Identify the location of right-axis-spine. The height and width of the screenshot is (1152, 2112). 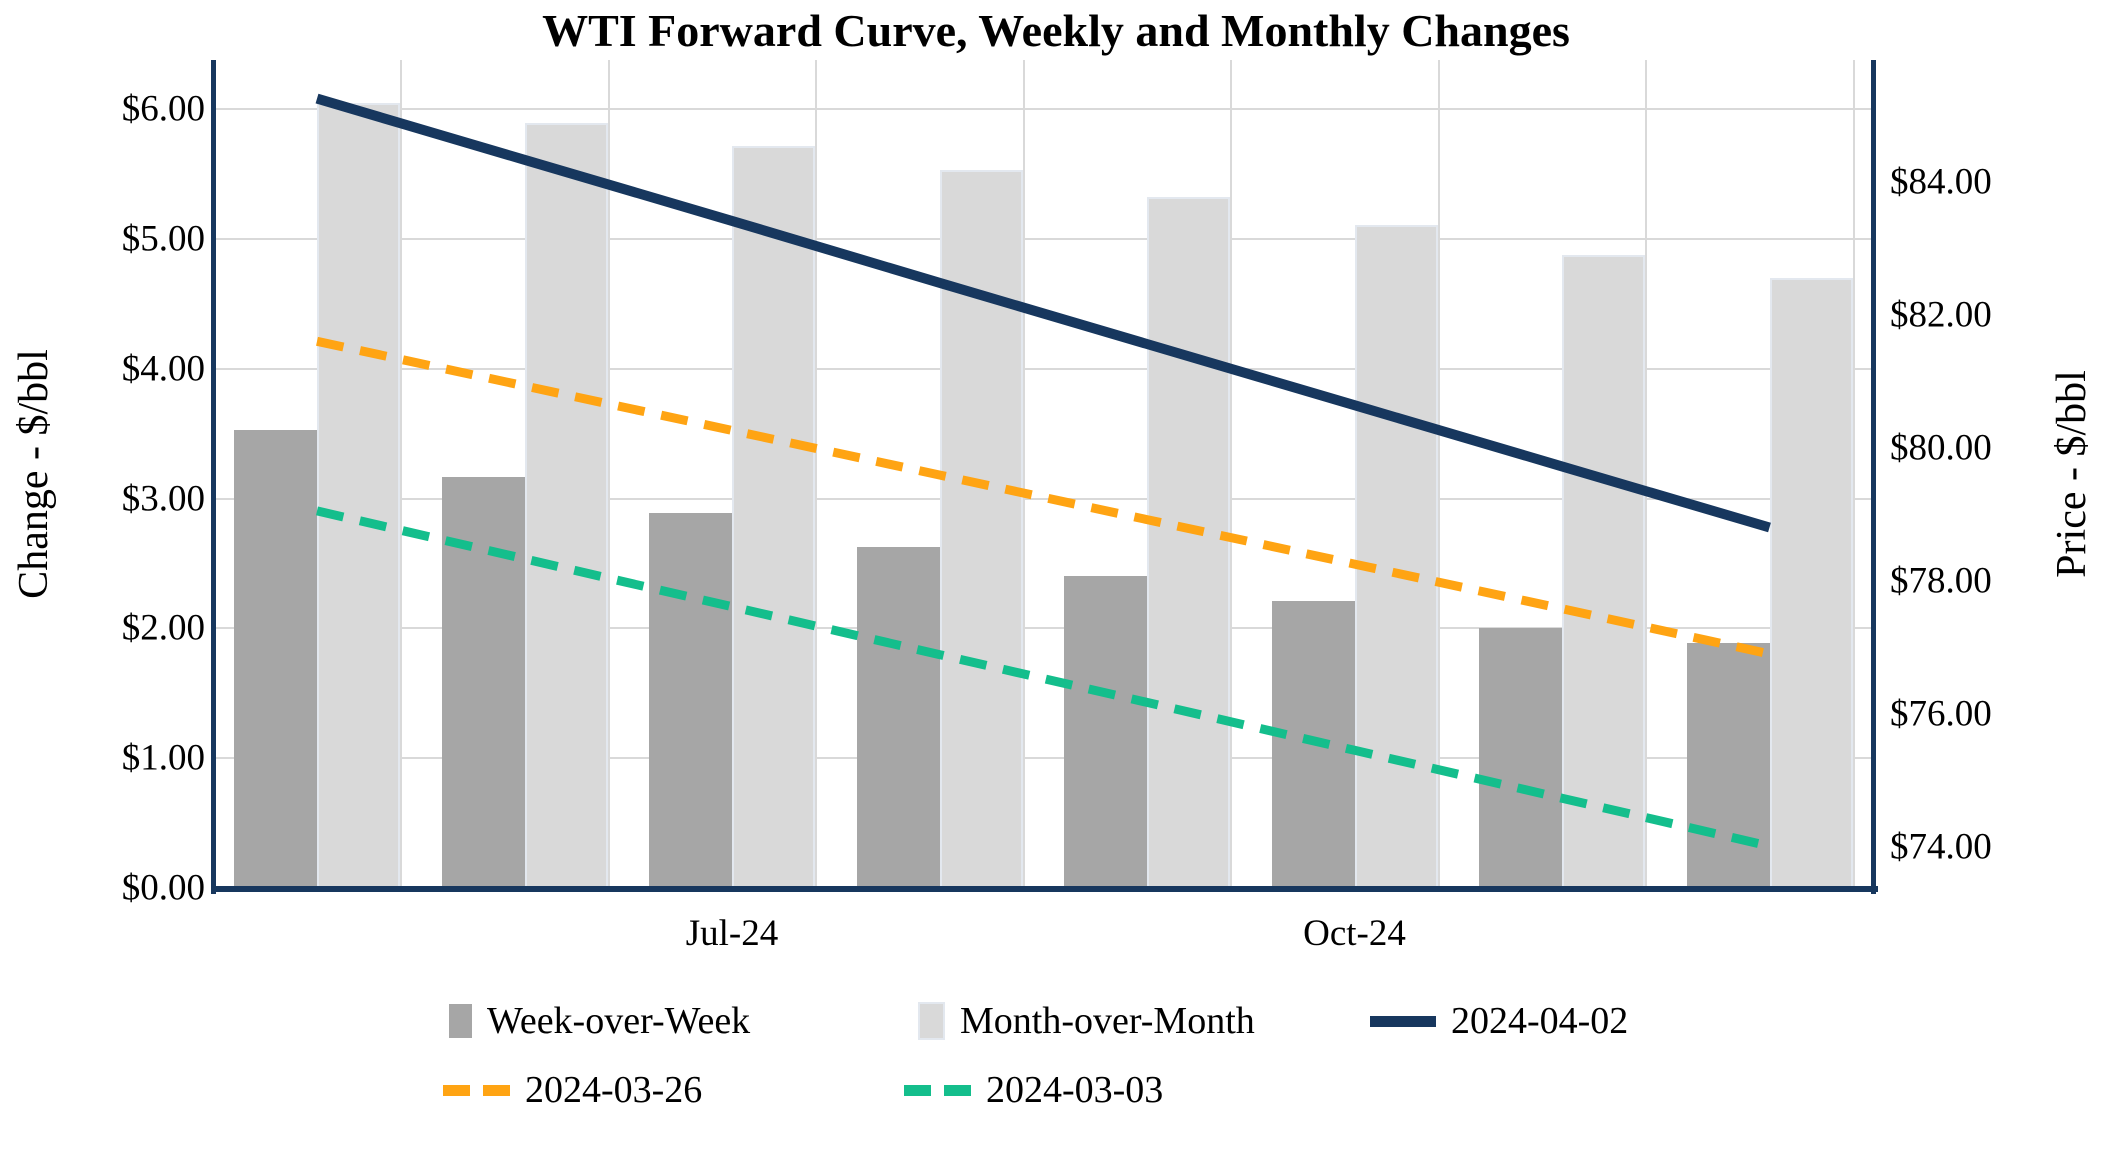
(1873, 477).